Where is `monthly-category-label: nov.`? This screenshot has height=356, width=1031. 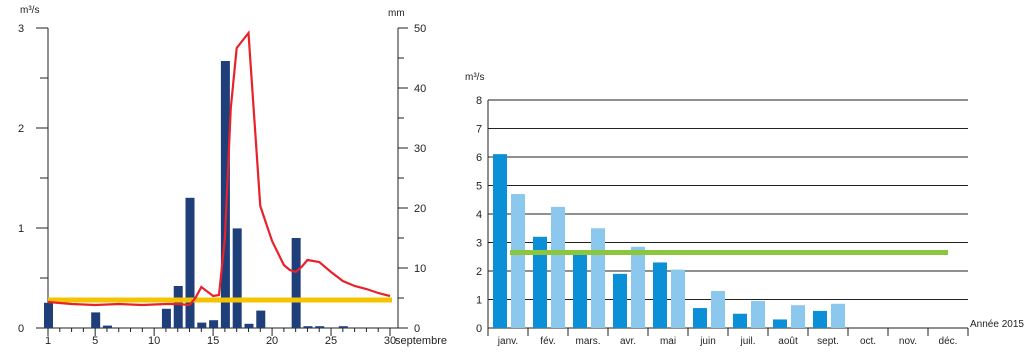 monthly-category-label: nov. is located at coordinates (908, 341).